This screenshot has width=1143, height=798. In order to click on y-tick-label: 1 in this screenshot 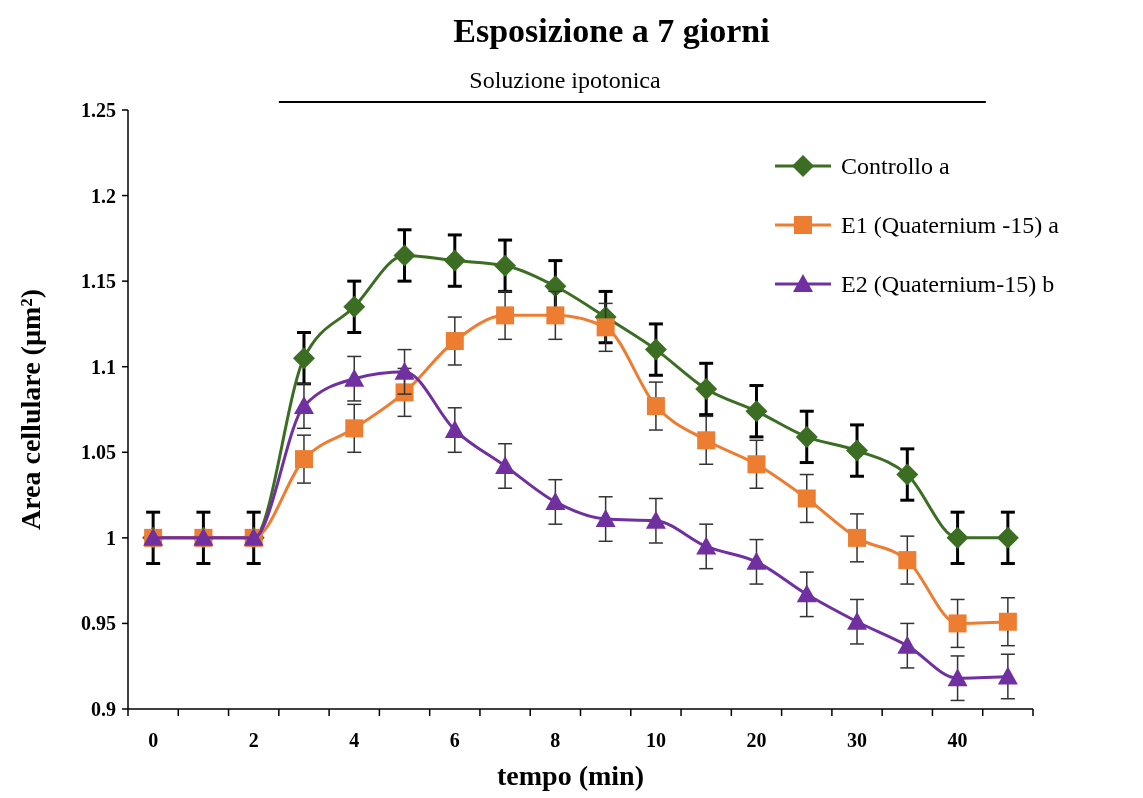, I will do `click(111, 537)`.